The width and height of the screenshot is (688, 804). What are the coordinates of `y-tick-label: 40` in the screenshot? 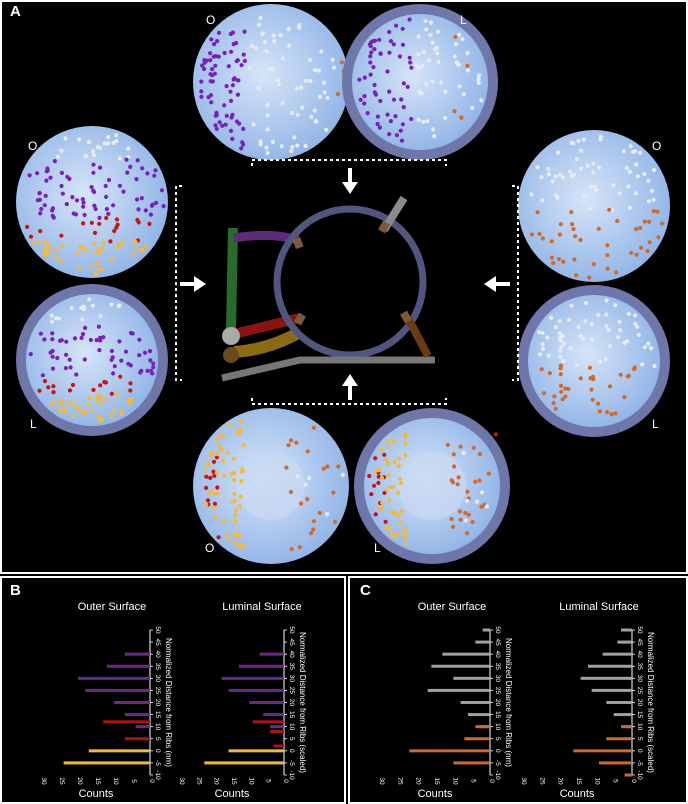 It's located at (639, 655).